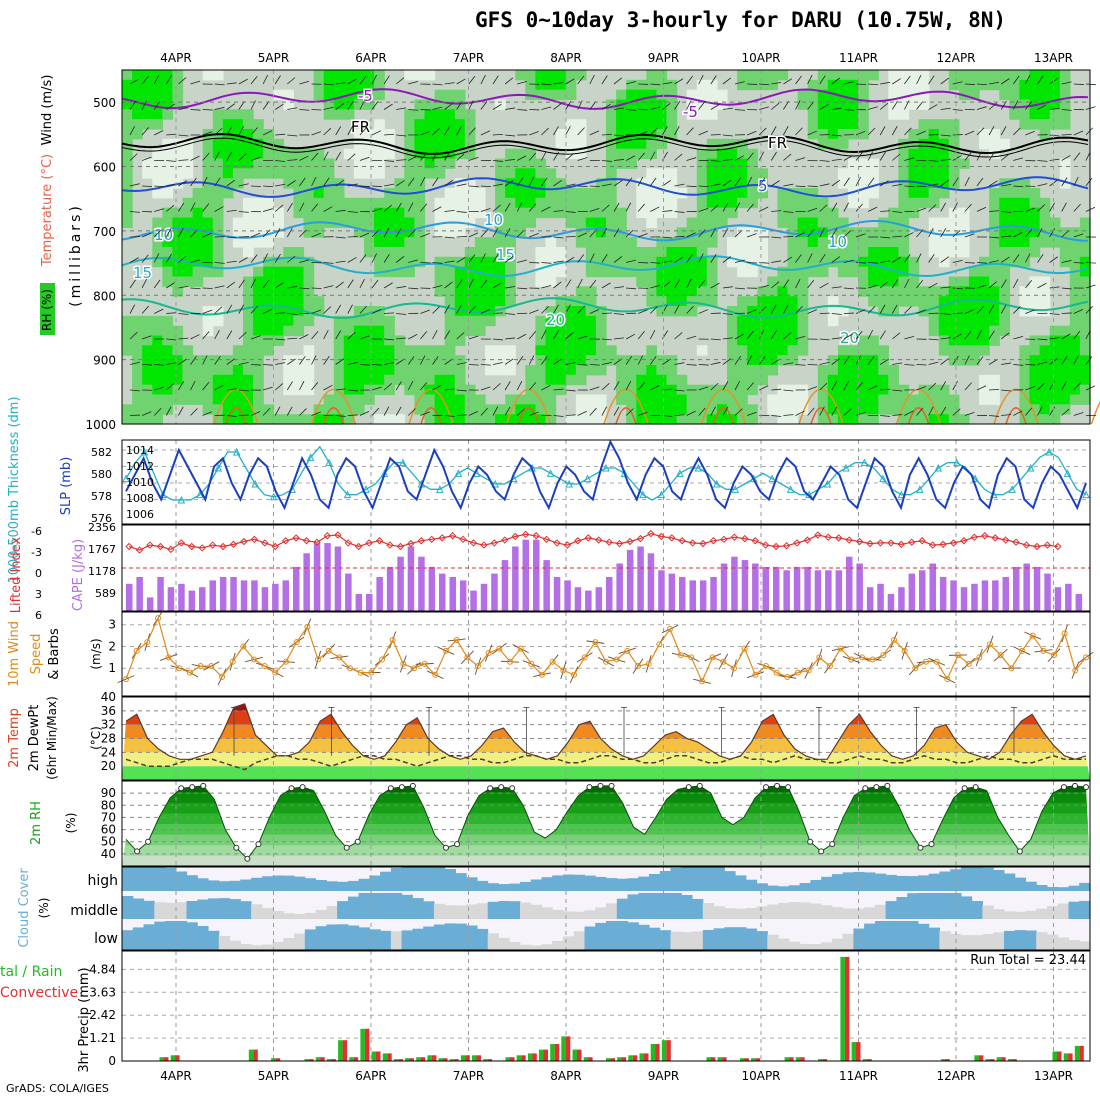 The height and width of the screenshot is (1100, 1100). I want to click on rh2m-frame, so click(606, 823).